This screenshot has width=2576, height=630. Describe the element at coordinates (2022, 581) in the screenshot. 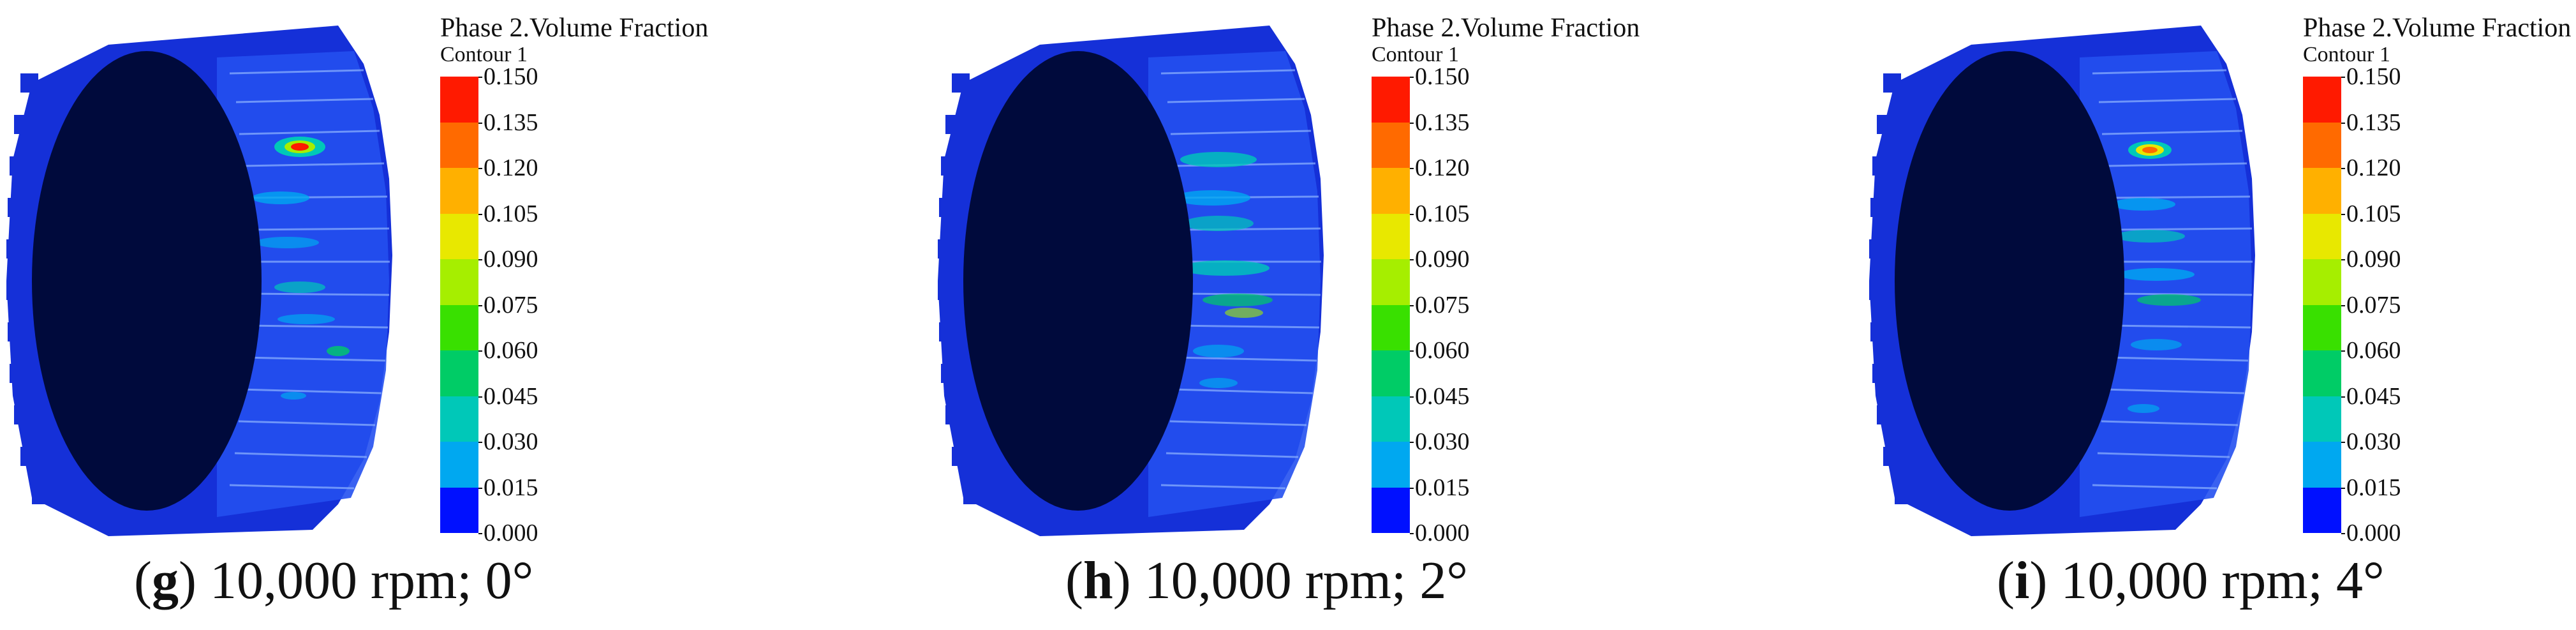

I see `panel-letter: i` at that location.